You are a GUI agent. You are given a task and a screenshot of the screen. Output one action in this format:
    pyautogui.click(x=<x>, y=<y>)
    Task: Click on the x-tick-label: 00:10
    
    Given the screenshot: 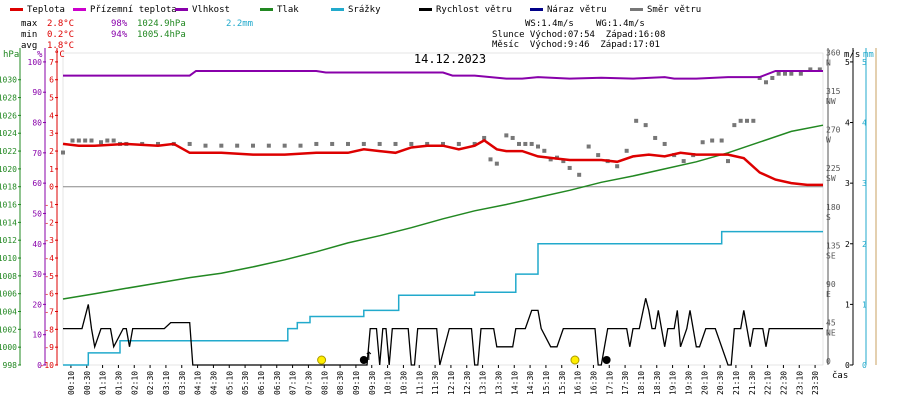 What is the action you would take?
    pyautogui.click(x=71, y=383)
    